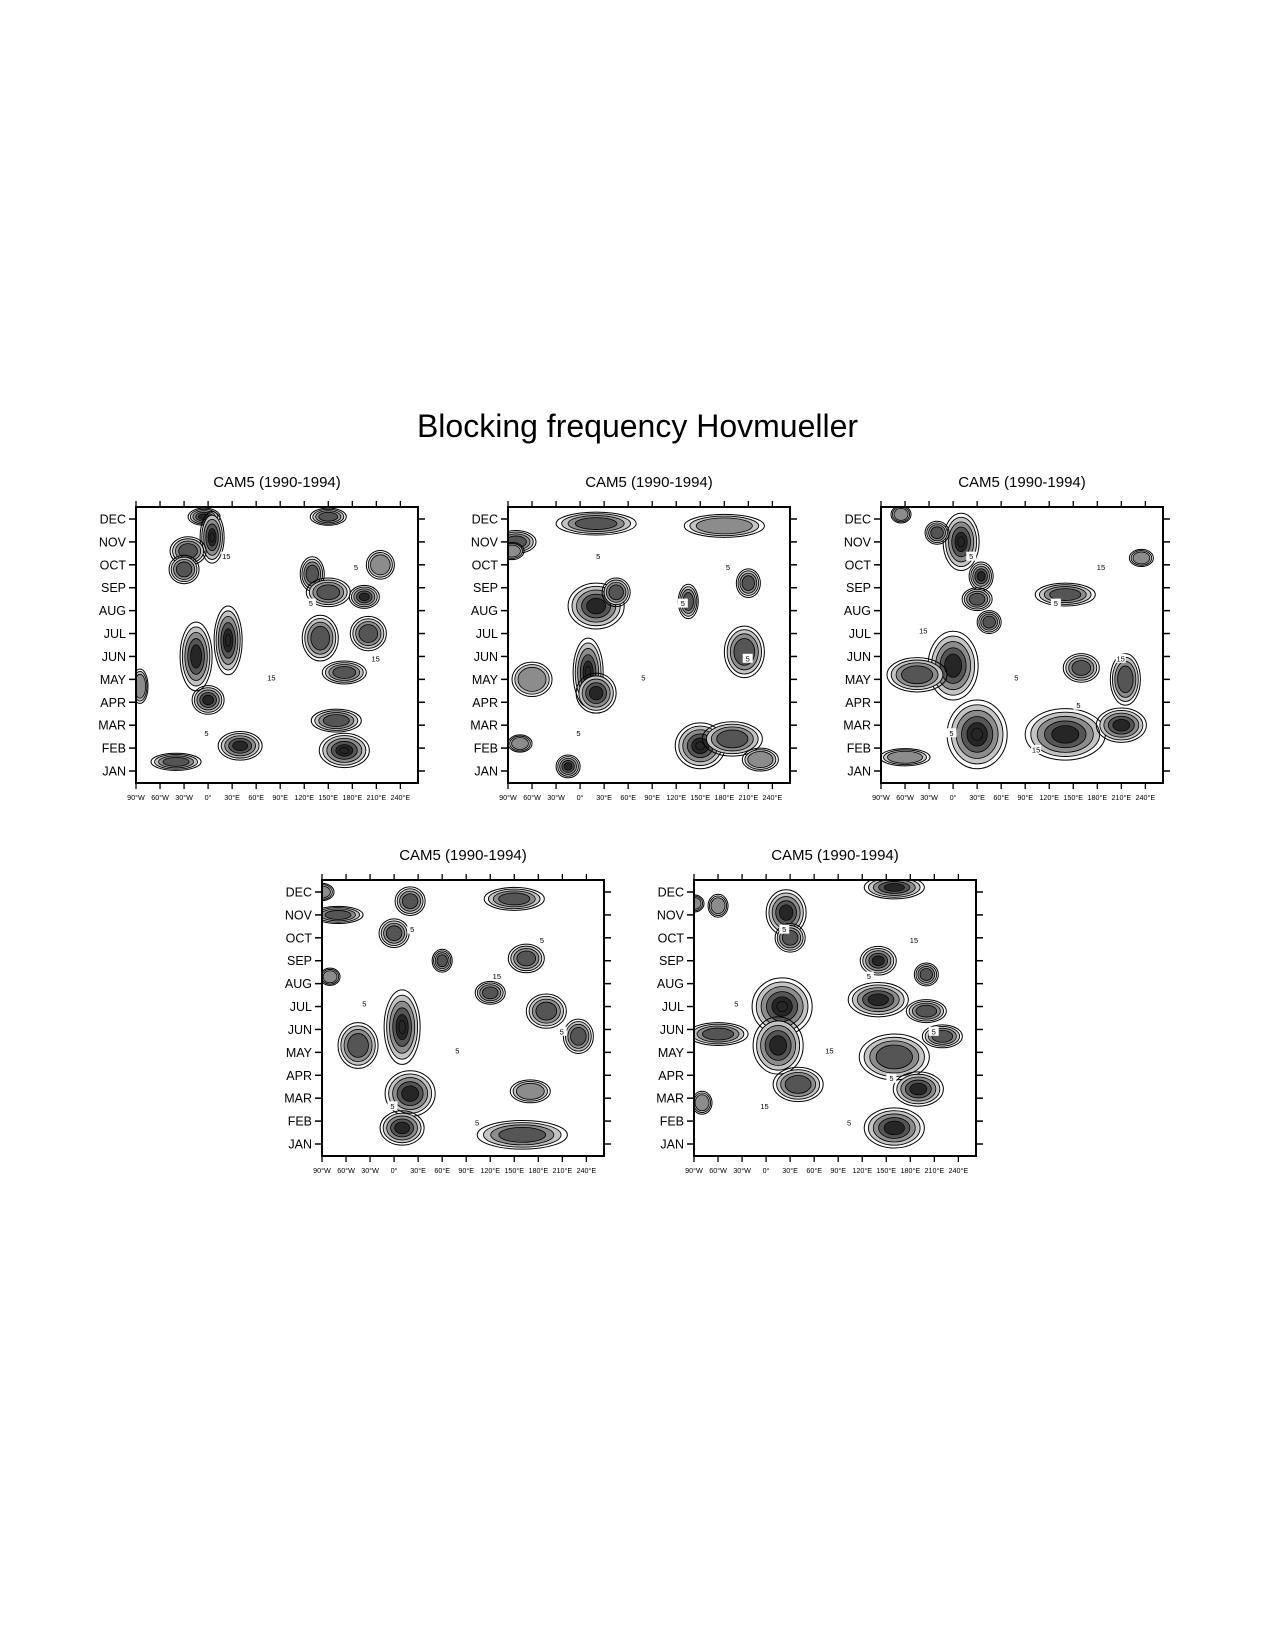 Image resolution: width=1275 pixels, height=1650 pixels. I want to click on y-tick-label: JUL, so click(673, 1007).